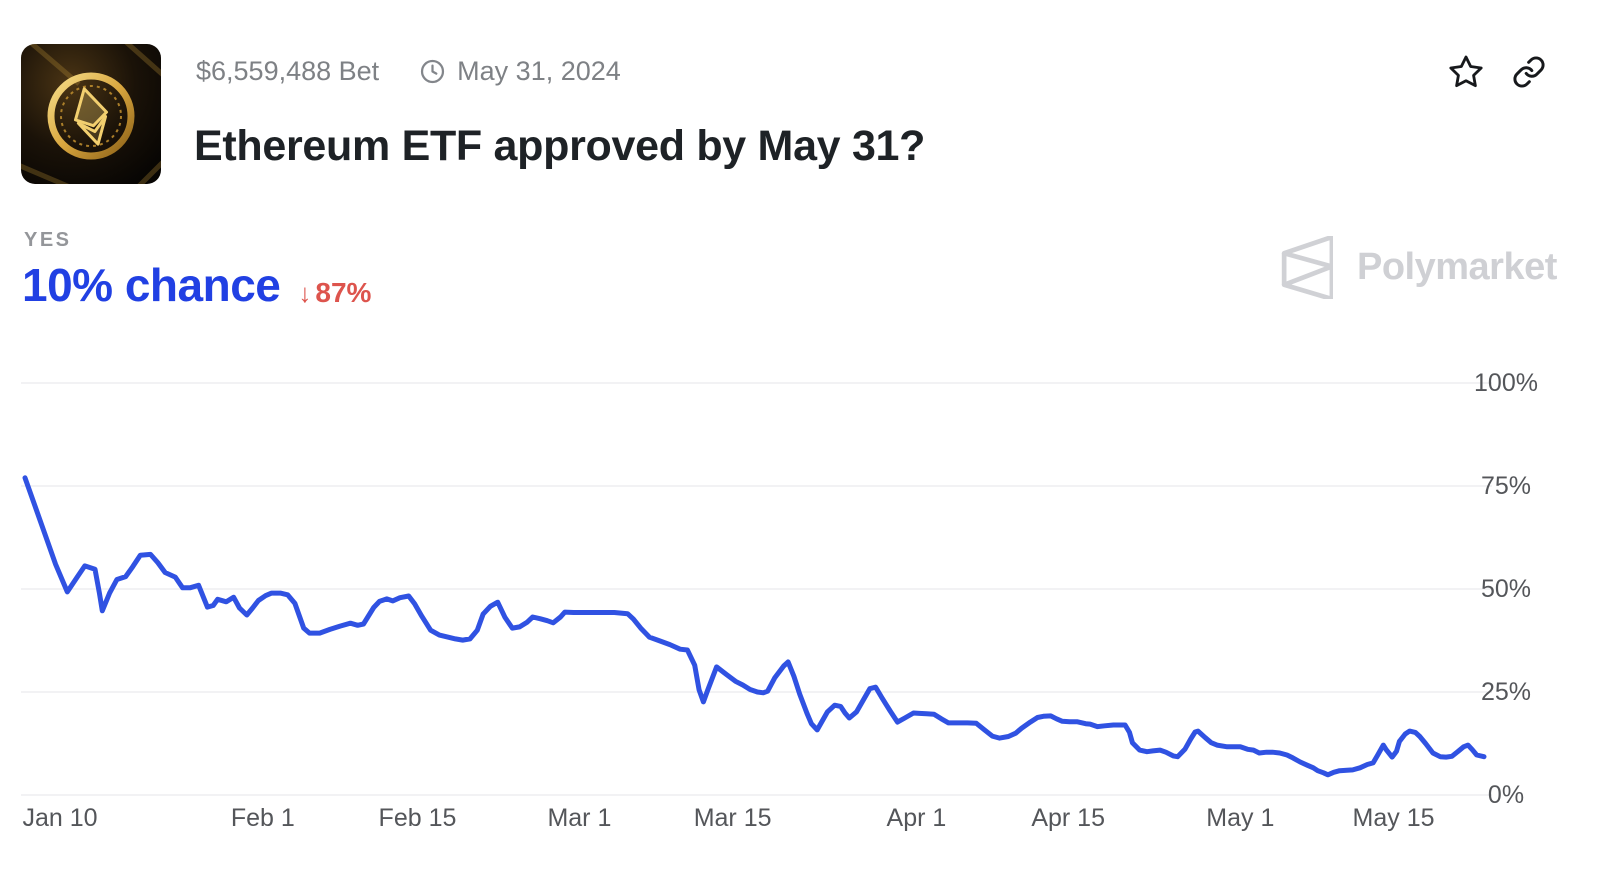  What do you see at coordinates (408, 71) in the screenshot?
I see `market-meta-row: $6,559,488 Bet May 31, 2024` at bounding box center [408, 71].